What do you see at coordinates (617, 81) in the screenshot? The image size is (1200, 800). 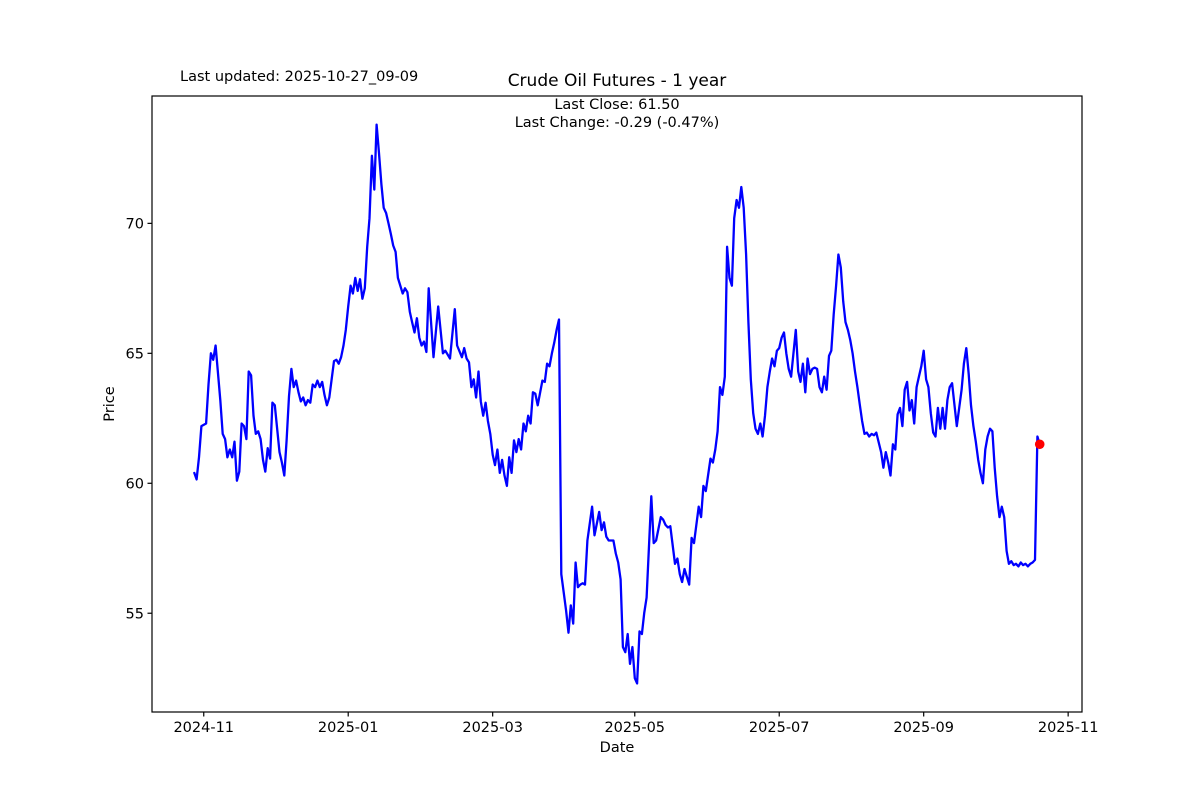 I see `chart-title: Crude Oil Futures - 1 year` at bounding box center [617, 81].